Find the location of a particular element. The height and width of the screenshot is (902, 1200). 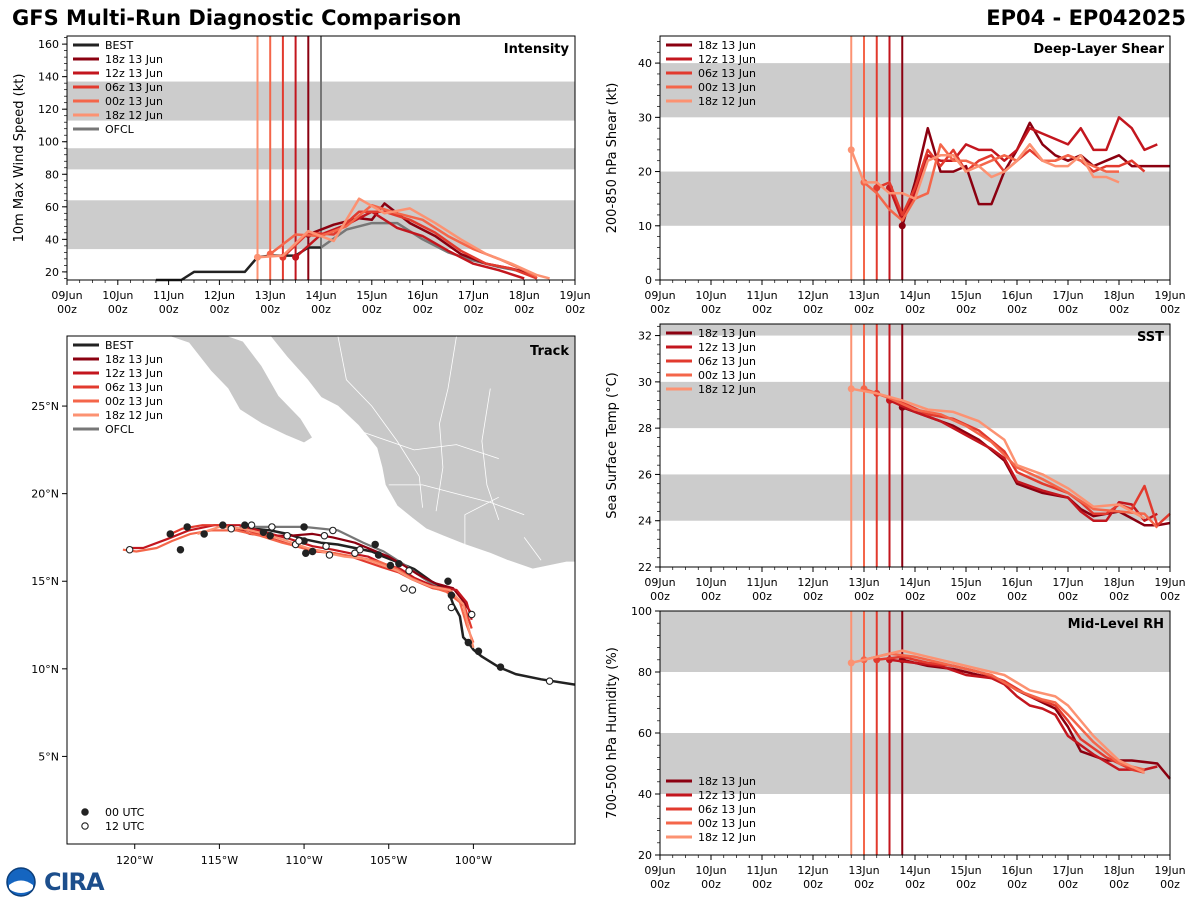

y-tick-label: 10°N is located at coordinates (45, 669).